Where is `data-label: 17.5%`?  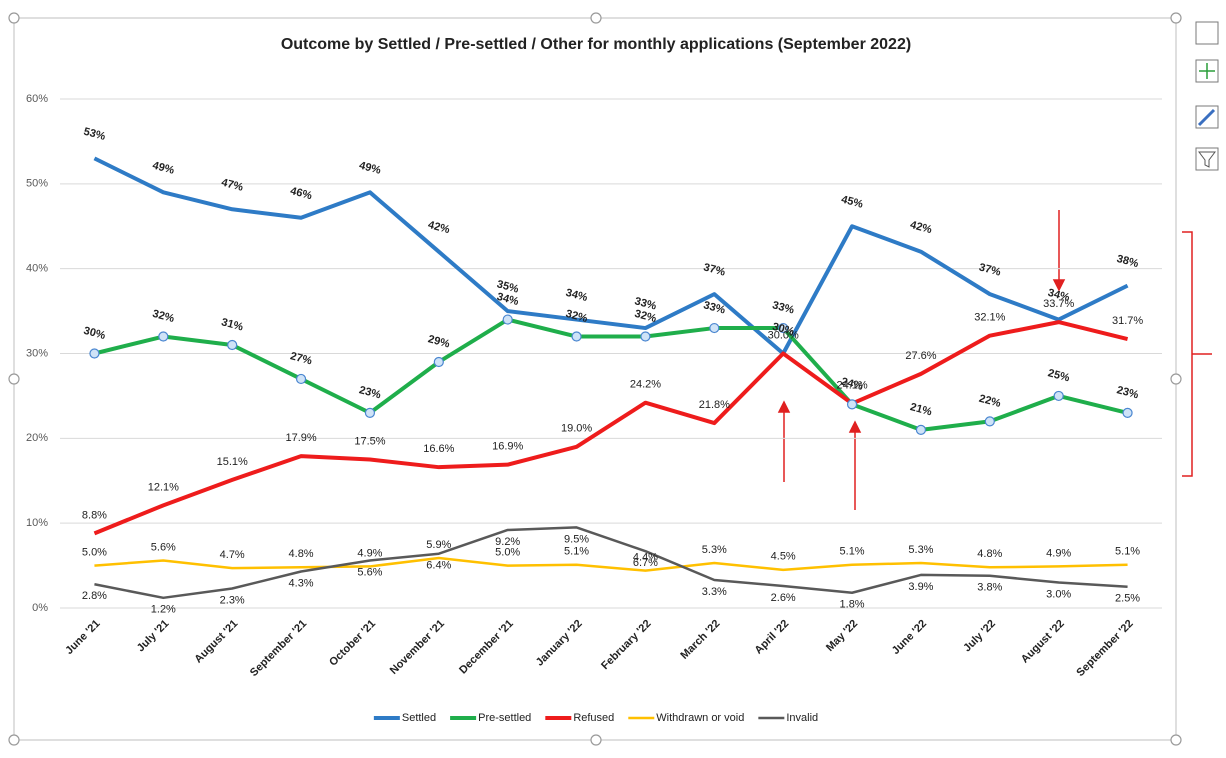
data-label: 17.5% is located at coordinates (369, 441).